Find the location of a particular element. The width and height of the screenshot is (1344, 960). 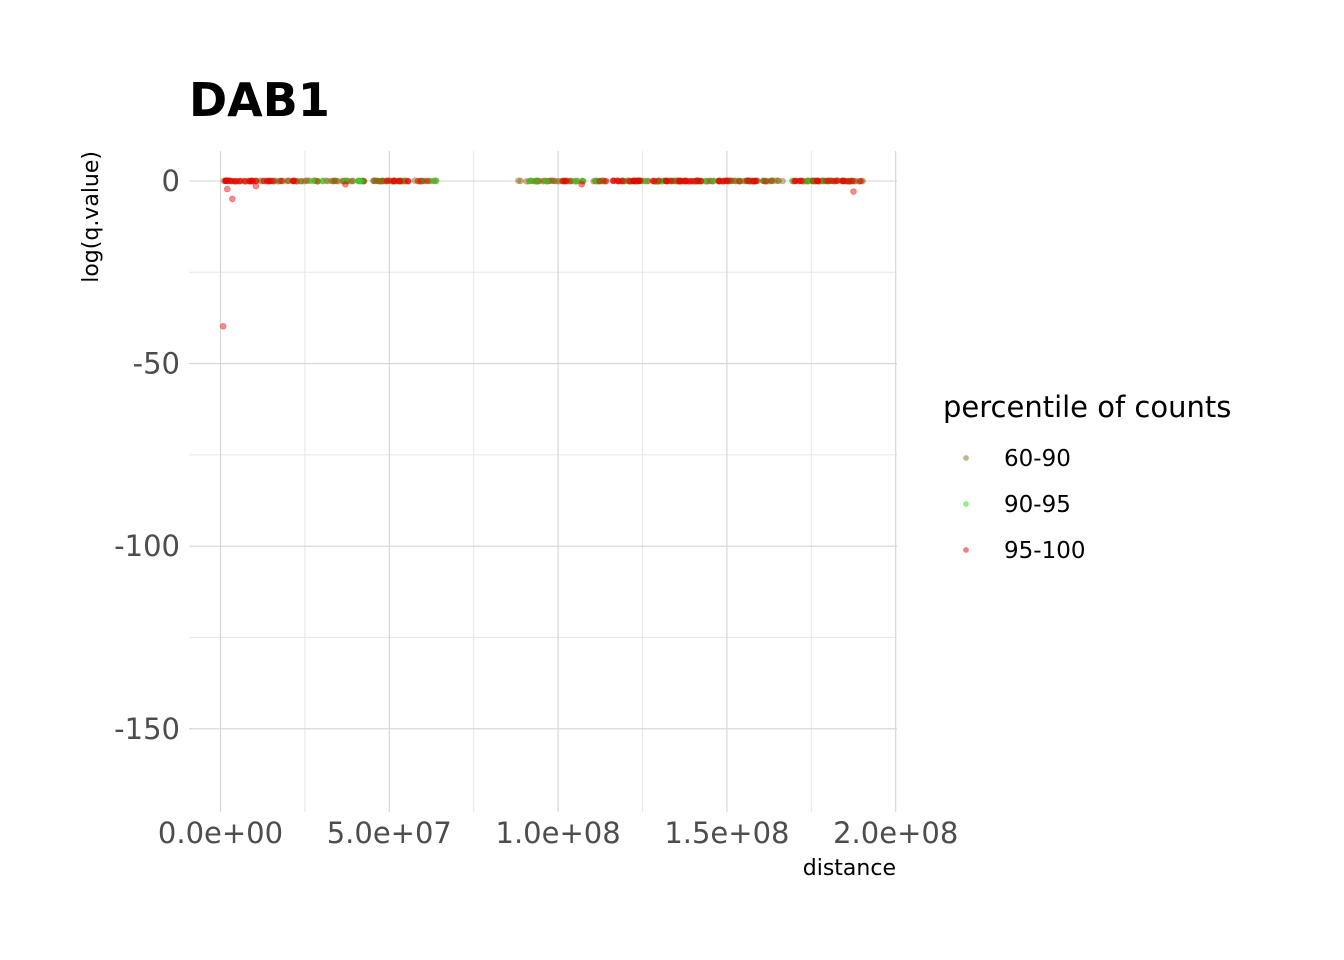

x-tick-label: 1.0e+08 is located at coordinates (558, 833).